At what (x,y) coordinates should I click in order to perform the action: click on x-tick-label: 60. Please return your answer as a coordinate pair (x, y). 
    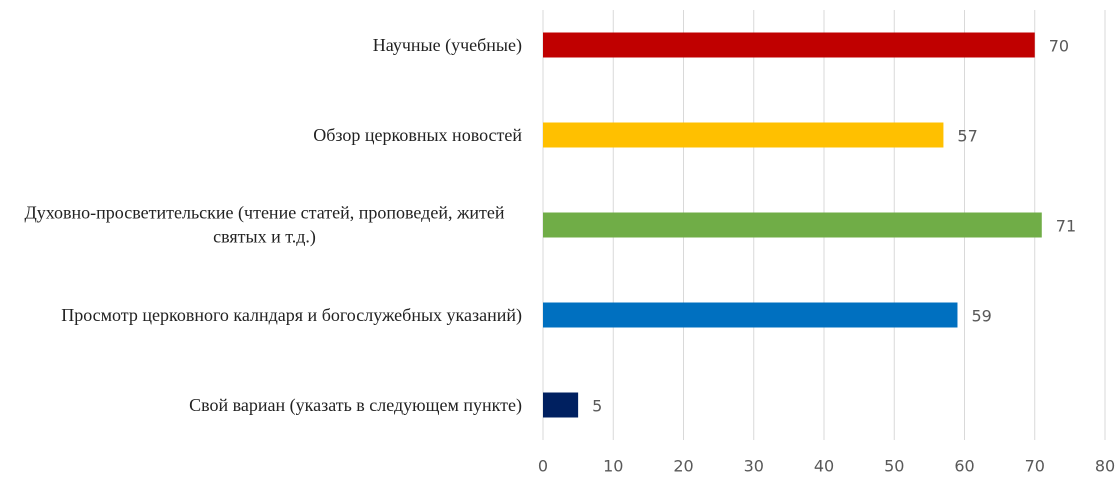
    Looking at the image, I should click on (964, 466).